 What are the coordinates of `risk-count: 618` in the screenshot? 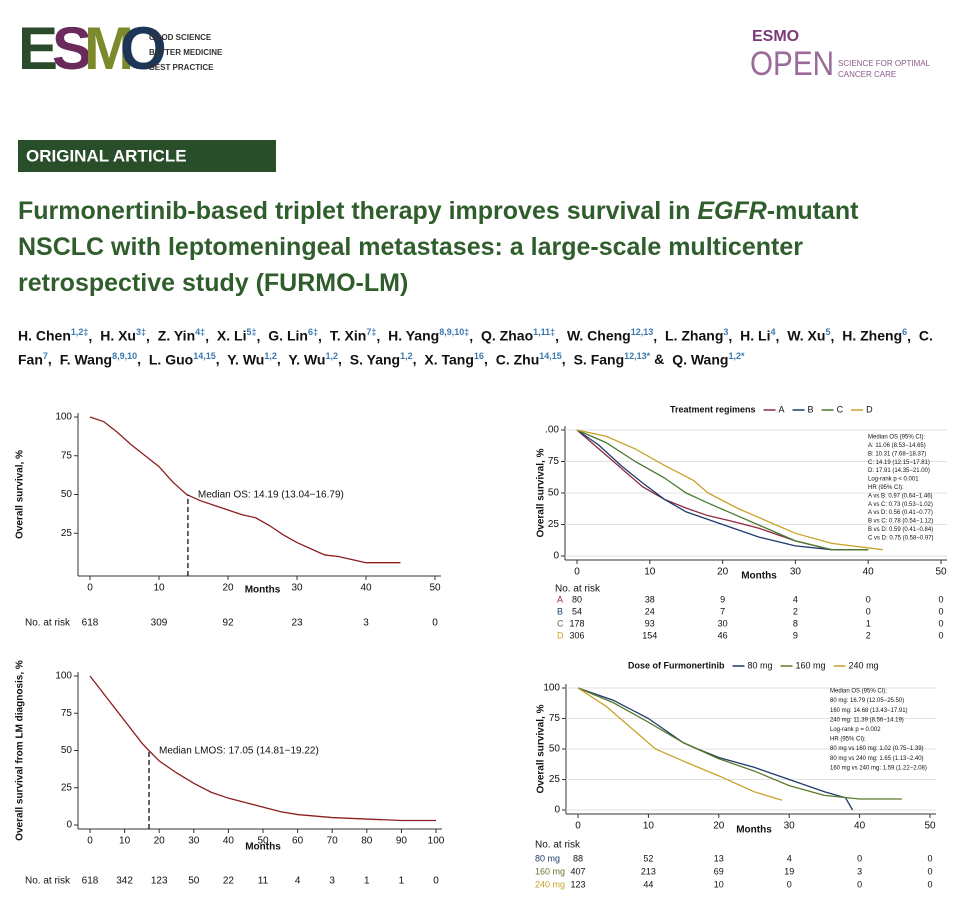 It's located at (90, 623).